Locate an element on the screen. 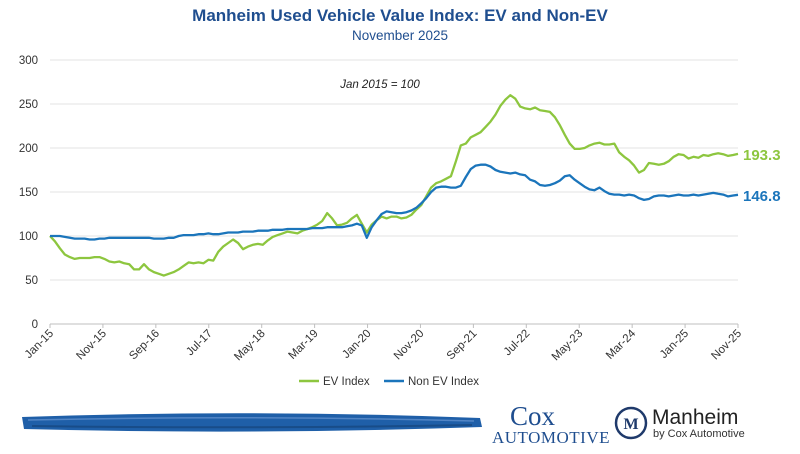 This screenshot has width=800, height=454. x-tick-label: Sep-21 is located at coordinates (462, 345).